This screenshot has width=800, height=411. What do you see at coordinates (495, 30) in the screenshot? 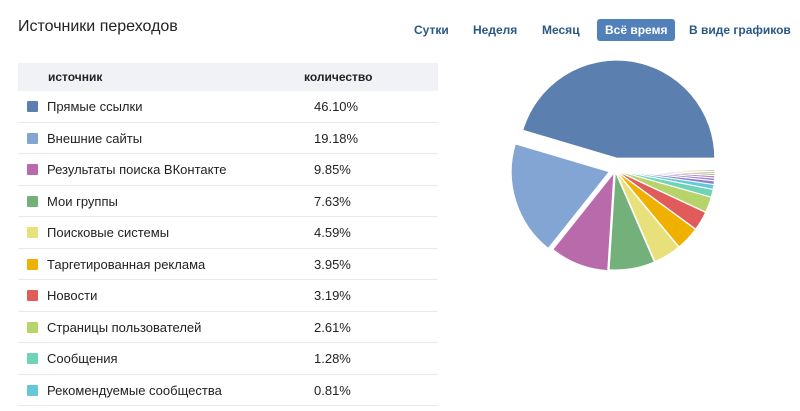
I see `tab-week: Неделя` at bounding box center [495, 30].